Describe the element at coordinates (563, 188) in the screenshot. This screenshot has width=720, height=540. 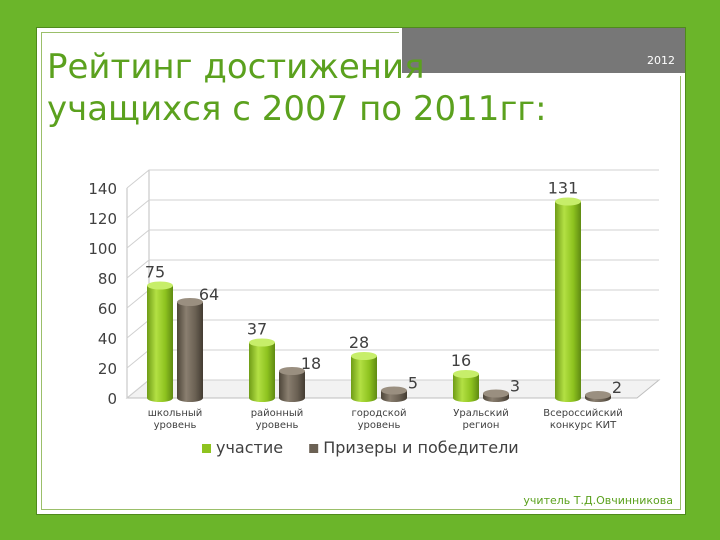
I see `data-label: 131` at that location.